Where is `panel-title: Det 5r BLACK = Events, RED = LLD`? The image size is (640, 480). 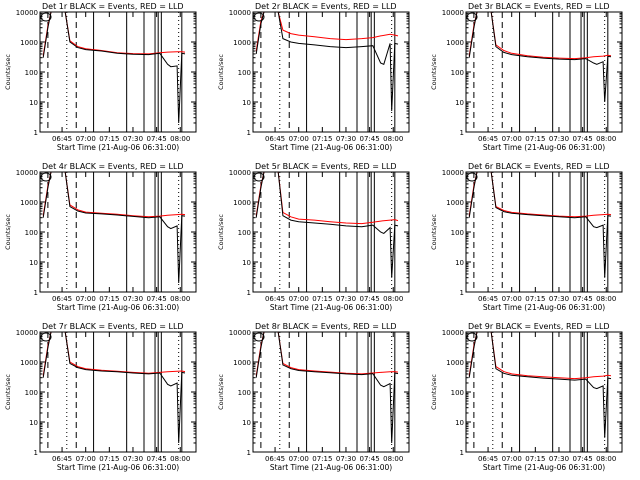
panel-title: Det 5r BLACK = Events, RED = LLD is located at coordinates (326, 166).